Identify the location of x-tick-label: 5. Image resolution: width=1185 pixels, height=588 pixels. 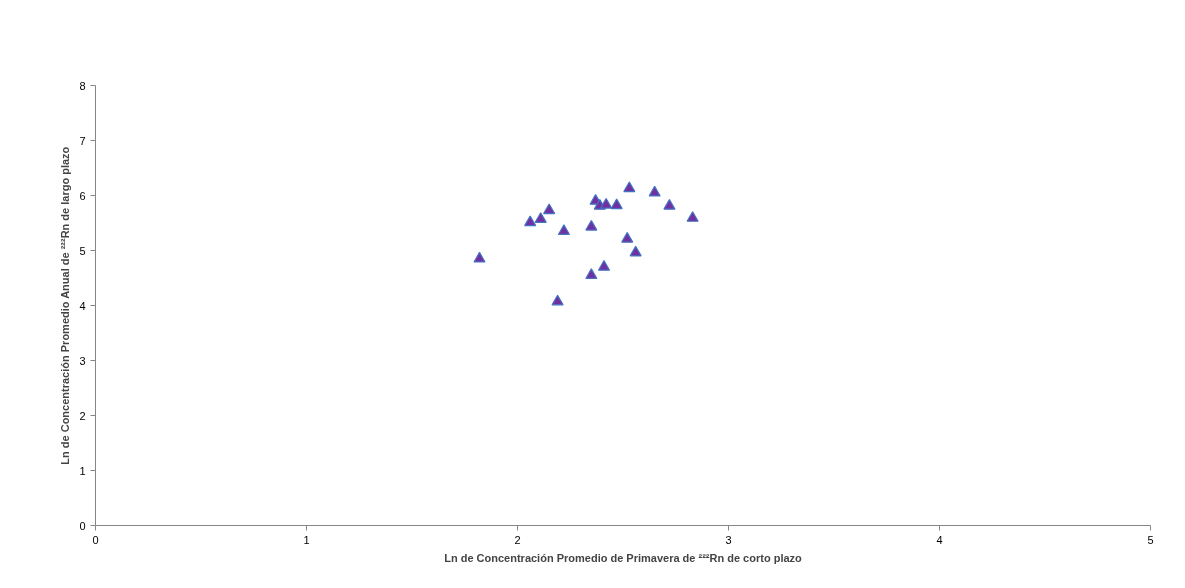
(1150, 539).